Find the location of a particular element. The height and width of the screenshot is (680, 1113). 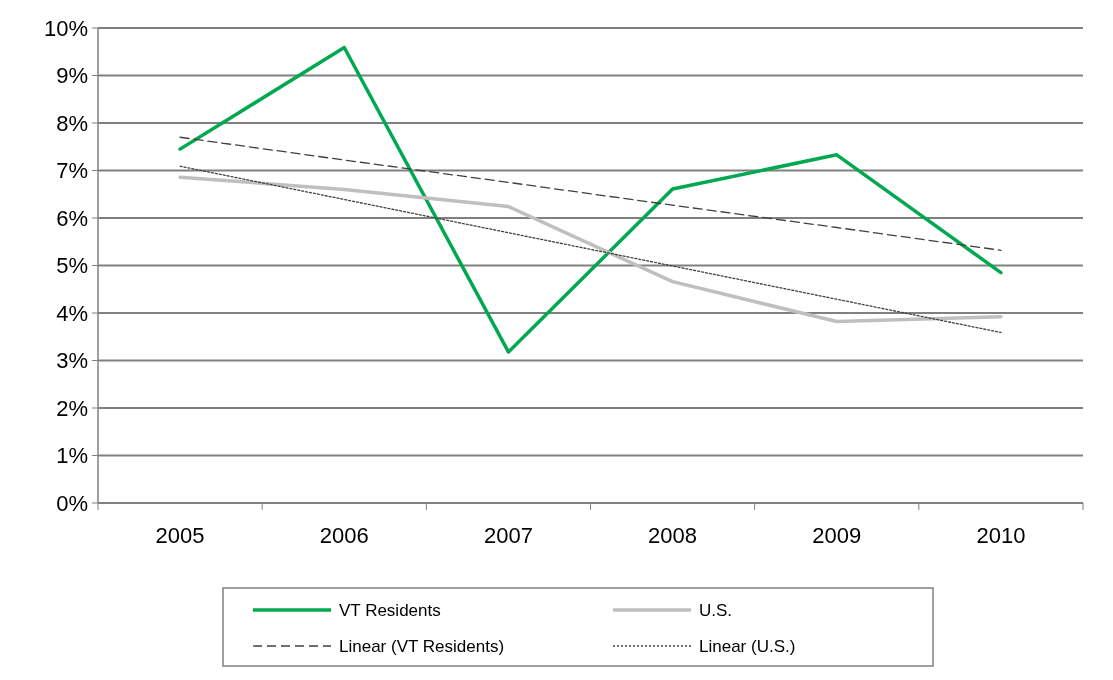

y-tick-label: 8% is located at coordinates (72, 123).